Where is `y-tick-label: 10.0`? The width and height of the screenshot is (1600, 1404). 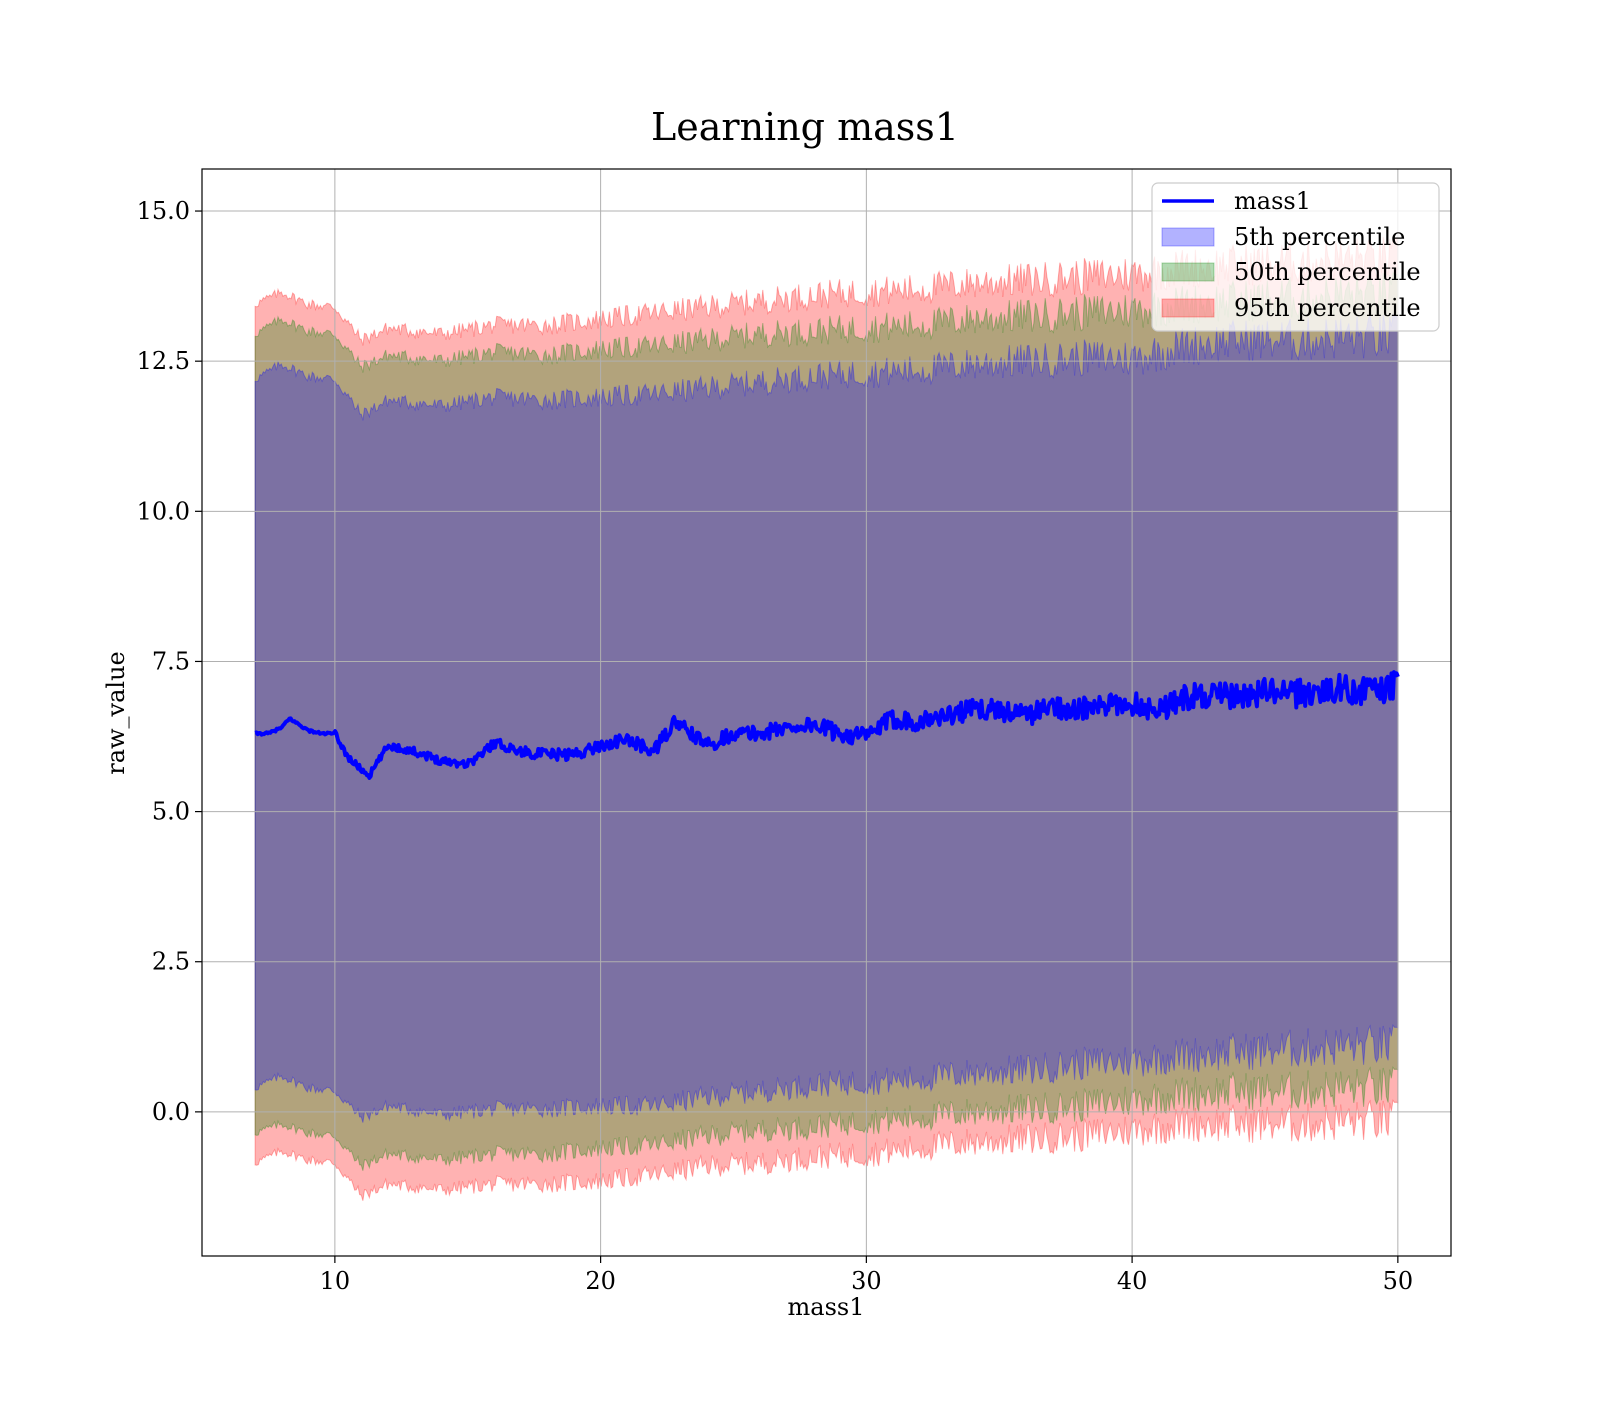
y-tick-label: 10.0 is located at coordinates (163, 511).